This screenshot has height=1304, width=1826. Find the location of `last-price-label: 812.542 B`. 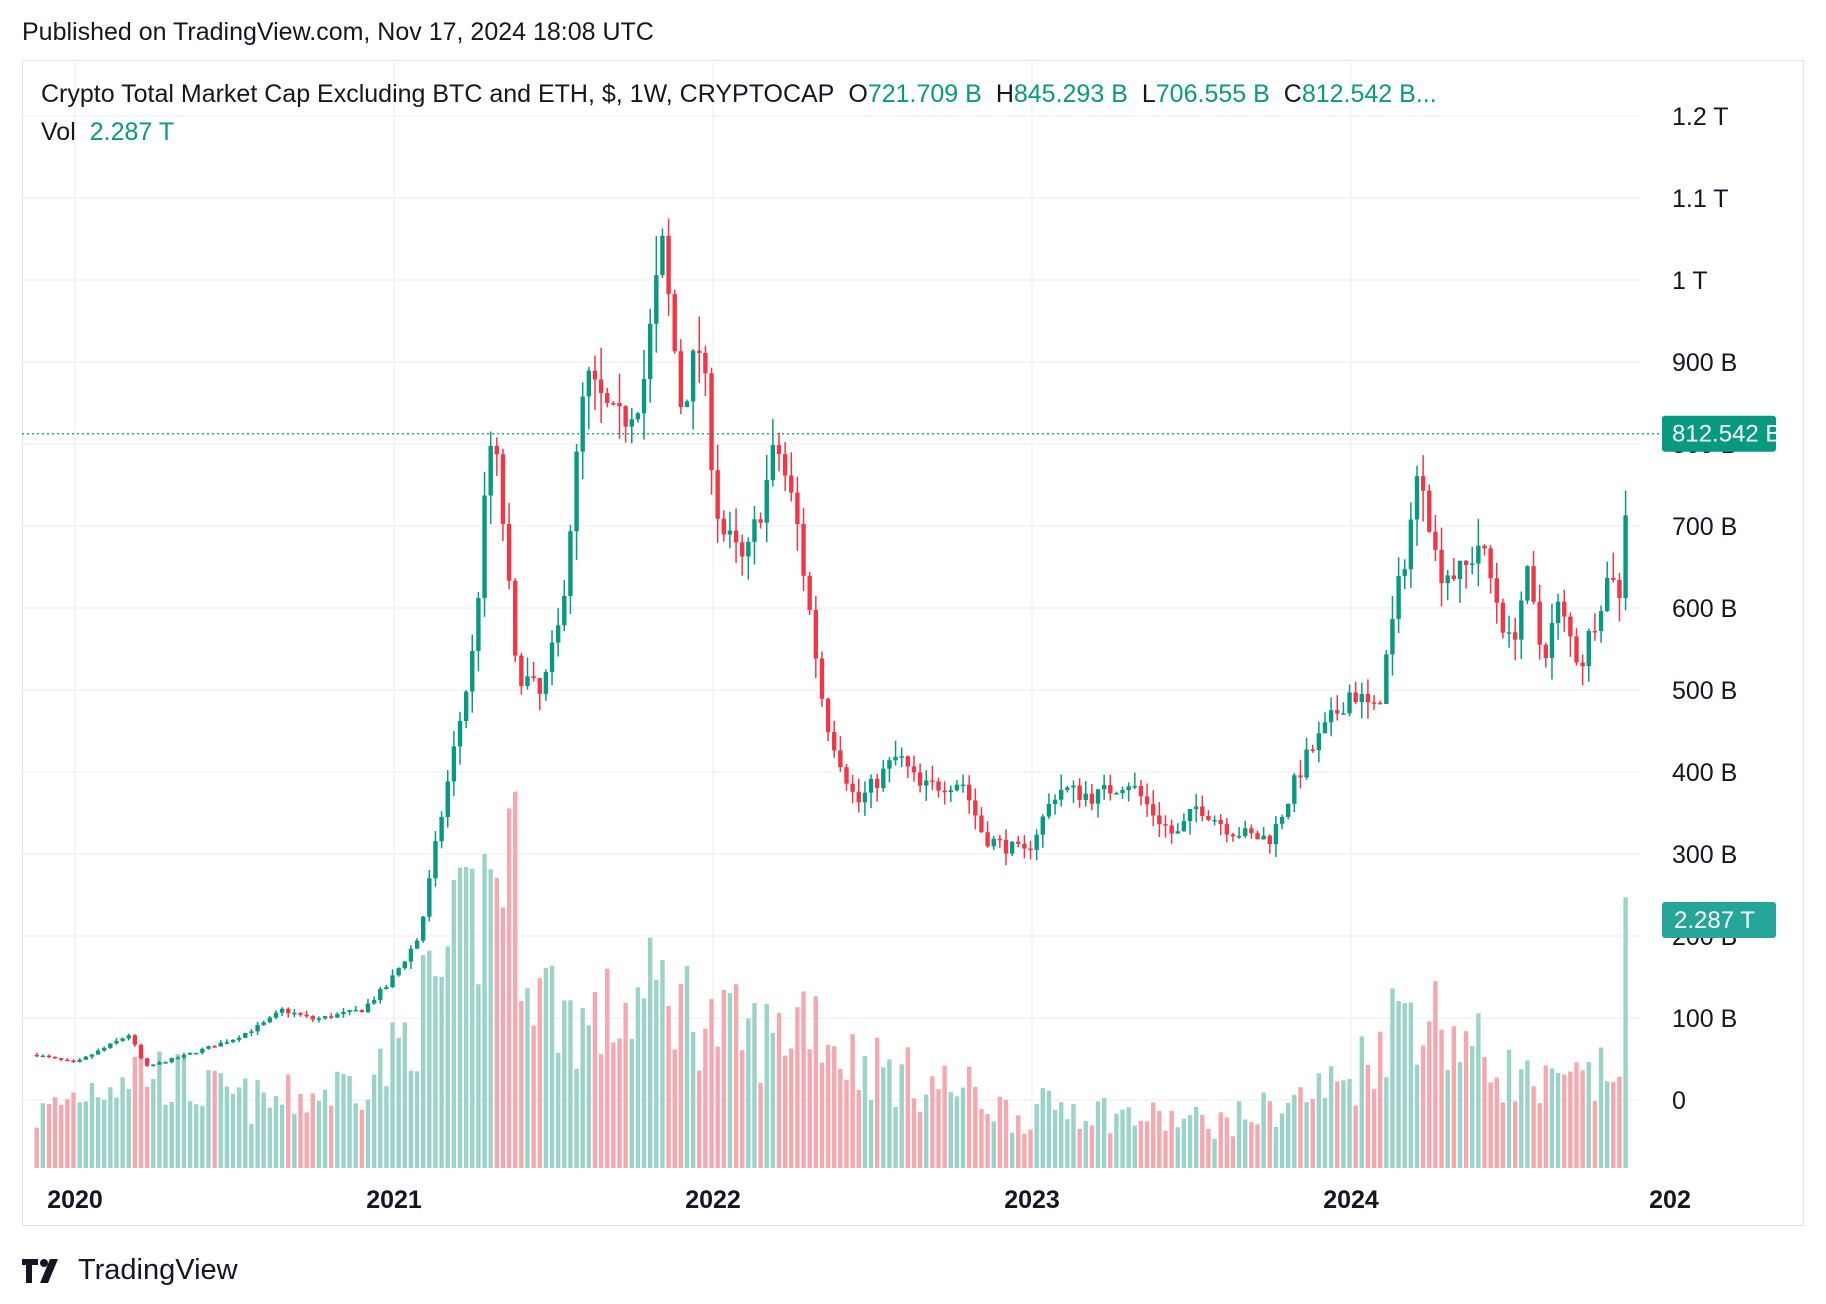

last-price-label: 812.542 B is located at coordinates (1726, 434).